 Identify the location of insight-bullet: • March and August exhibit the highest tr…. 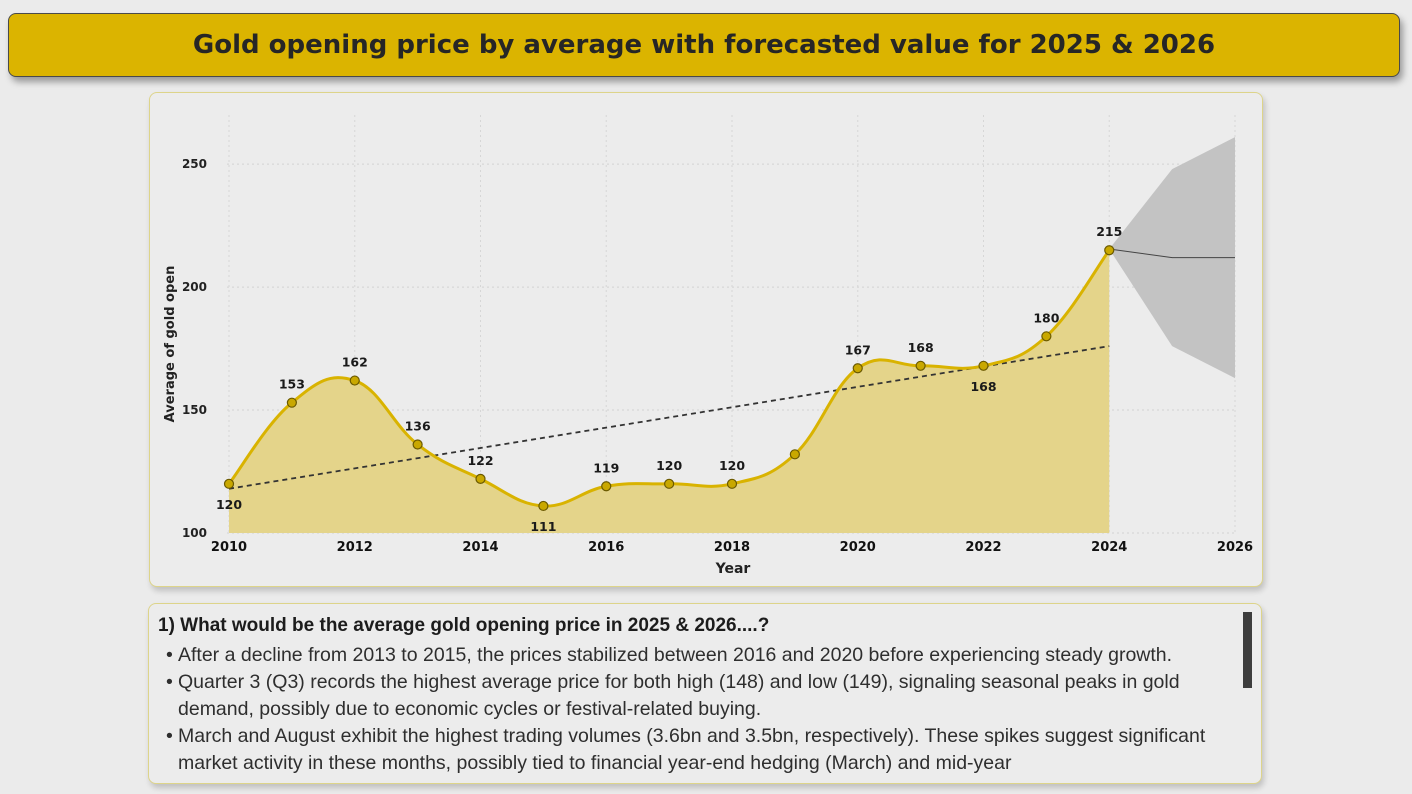
(706, 750).